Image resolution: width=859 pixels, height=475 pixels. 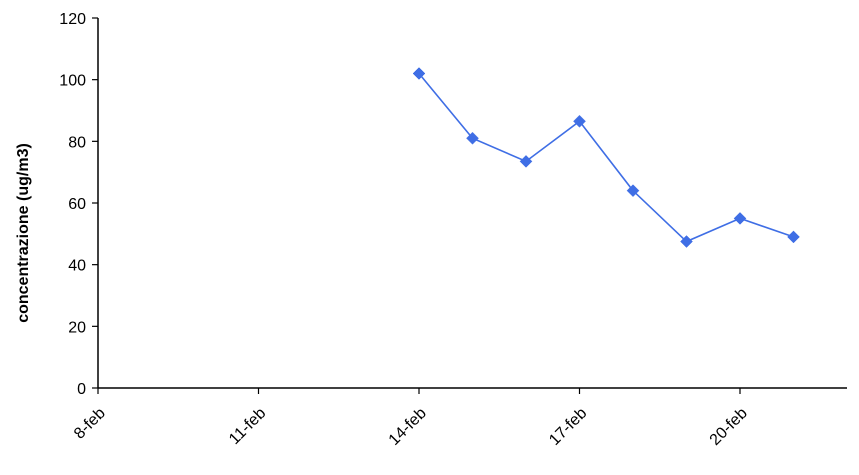 What do you see at coordinates (72, 19) in the screenshot?
I see `y-tick-label: 120` at bounding box center [72, 19].